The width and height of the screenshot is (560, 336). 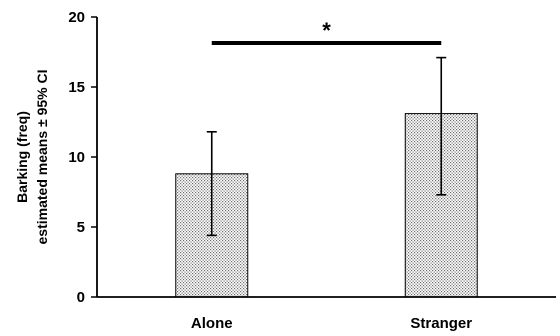 I want to click on x-tick-label-alone: Alone, so click(x=212, y=323).